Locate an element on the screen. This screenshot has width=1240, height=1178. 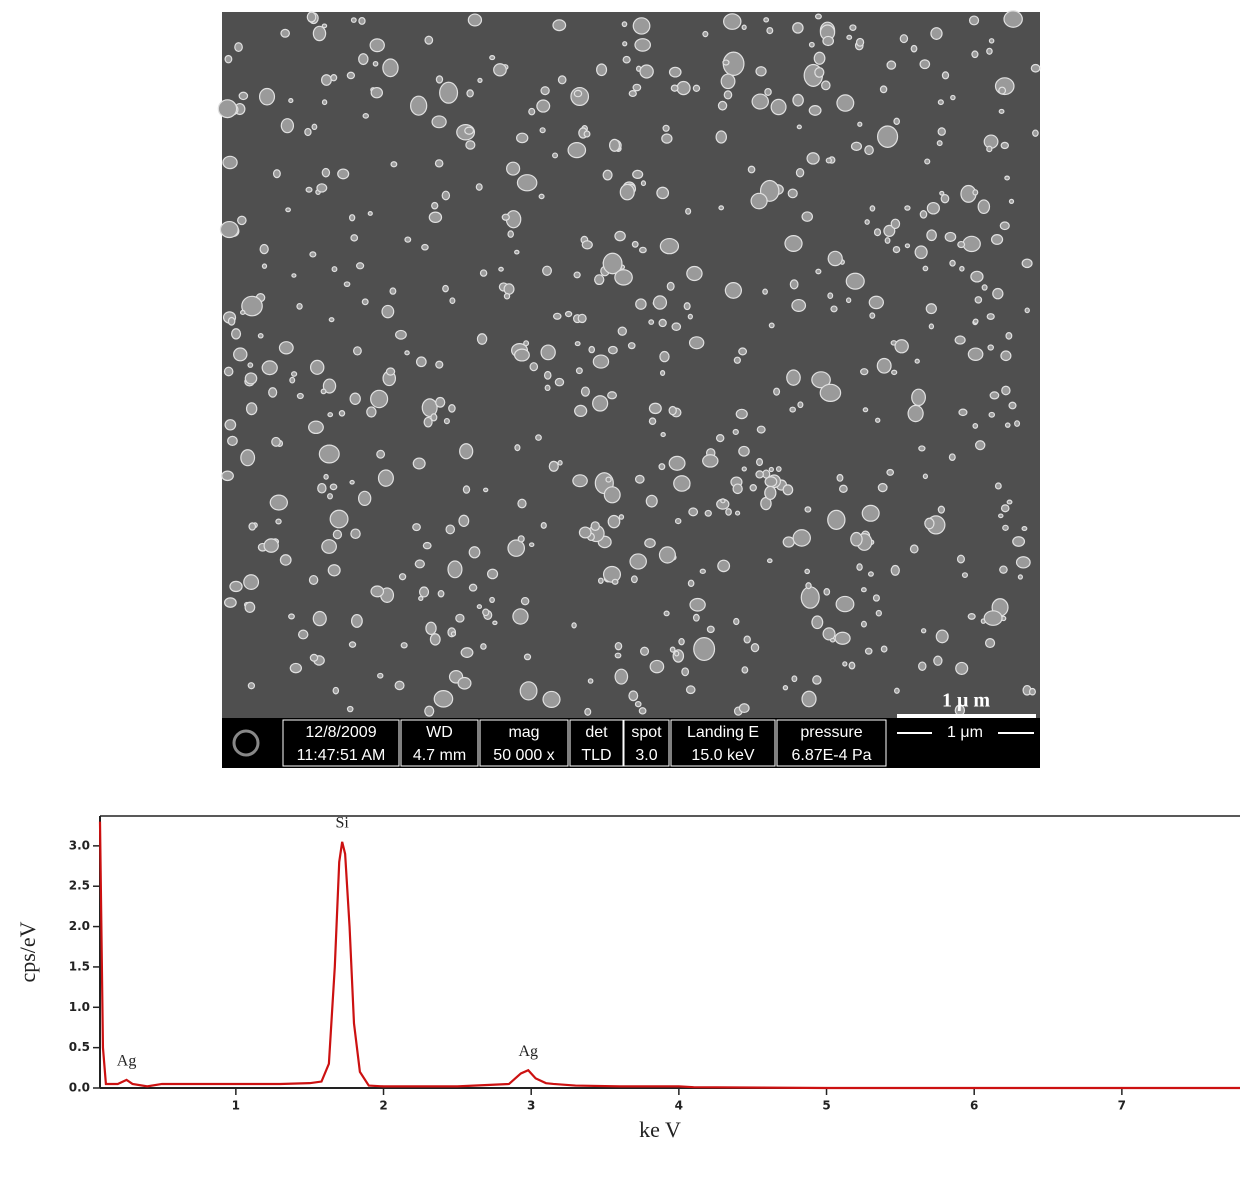
info-value: TLD is located at coordinates (596, 755).